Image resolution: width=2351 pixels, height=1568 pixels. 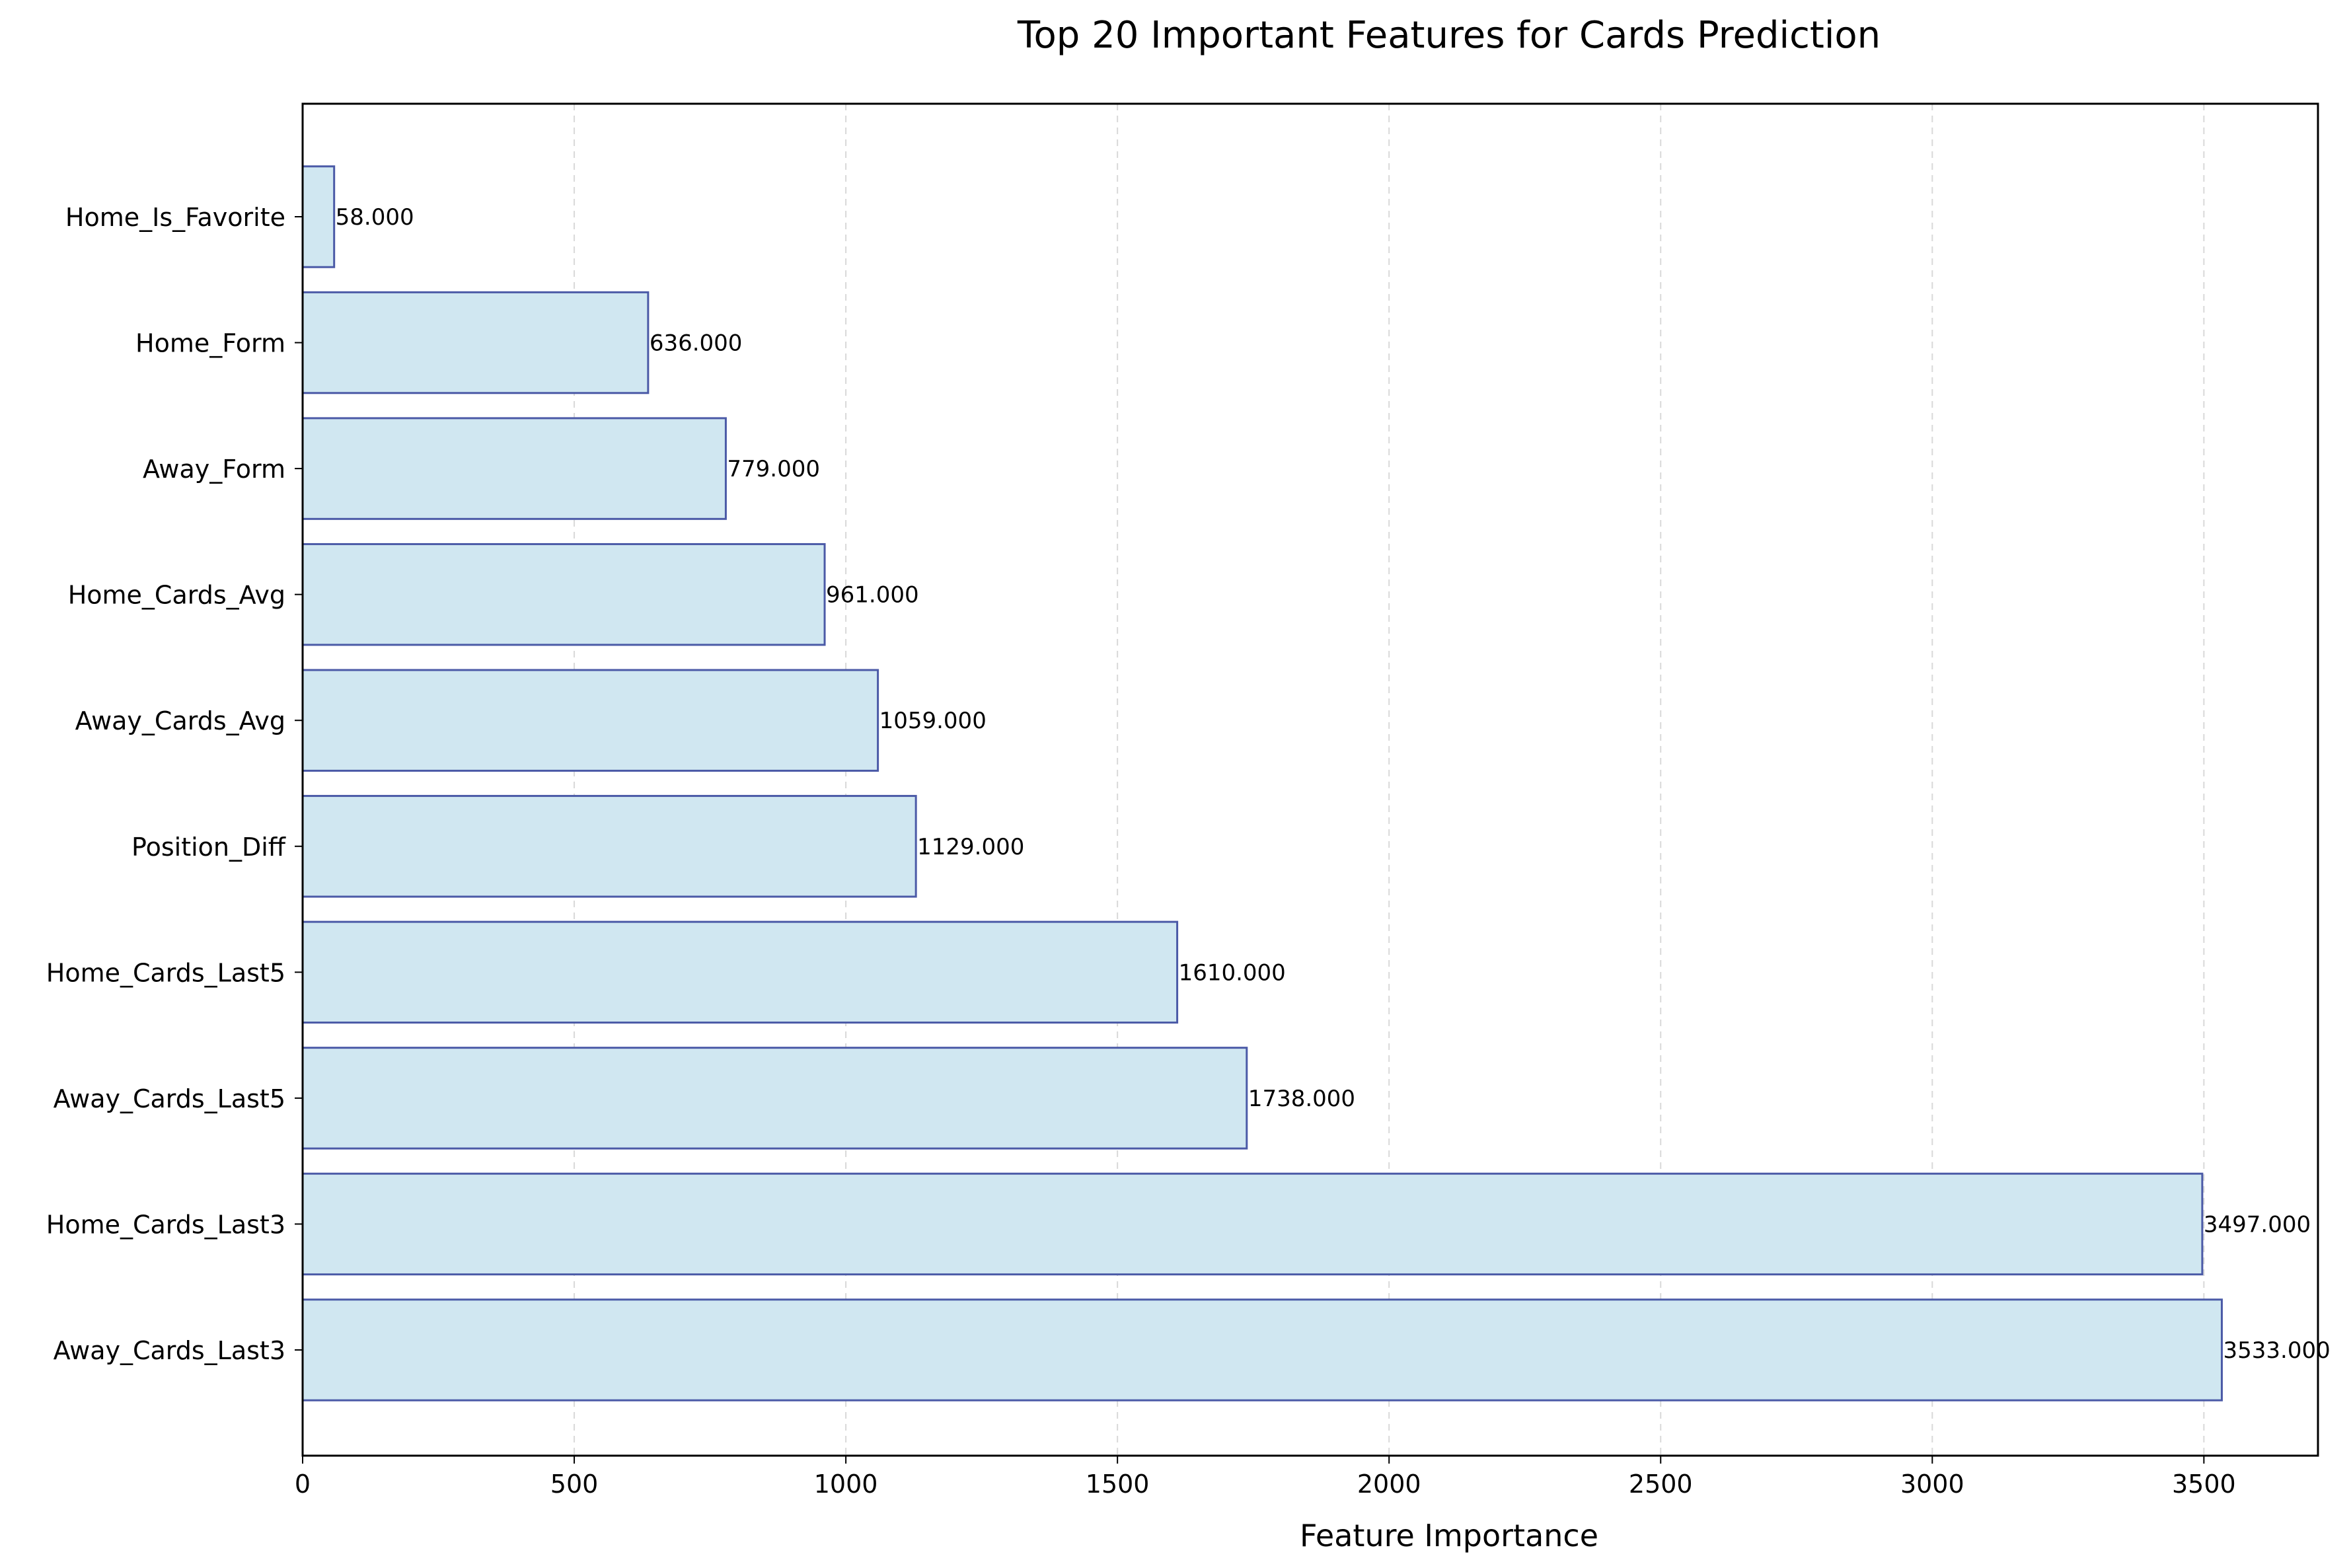 What do you see at coordinates (1389, 1484) in the screenshot?
I see `x-tick-label: 2000` at bounding box center [1389, 1484].